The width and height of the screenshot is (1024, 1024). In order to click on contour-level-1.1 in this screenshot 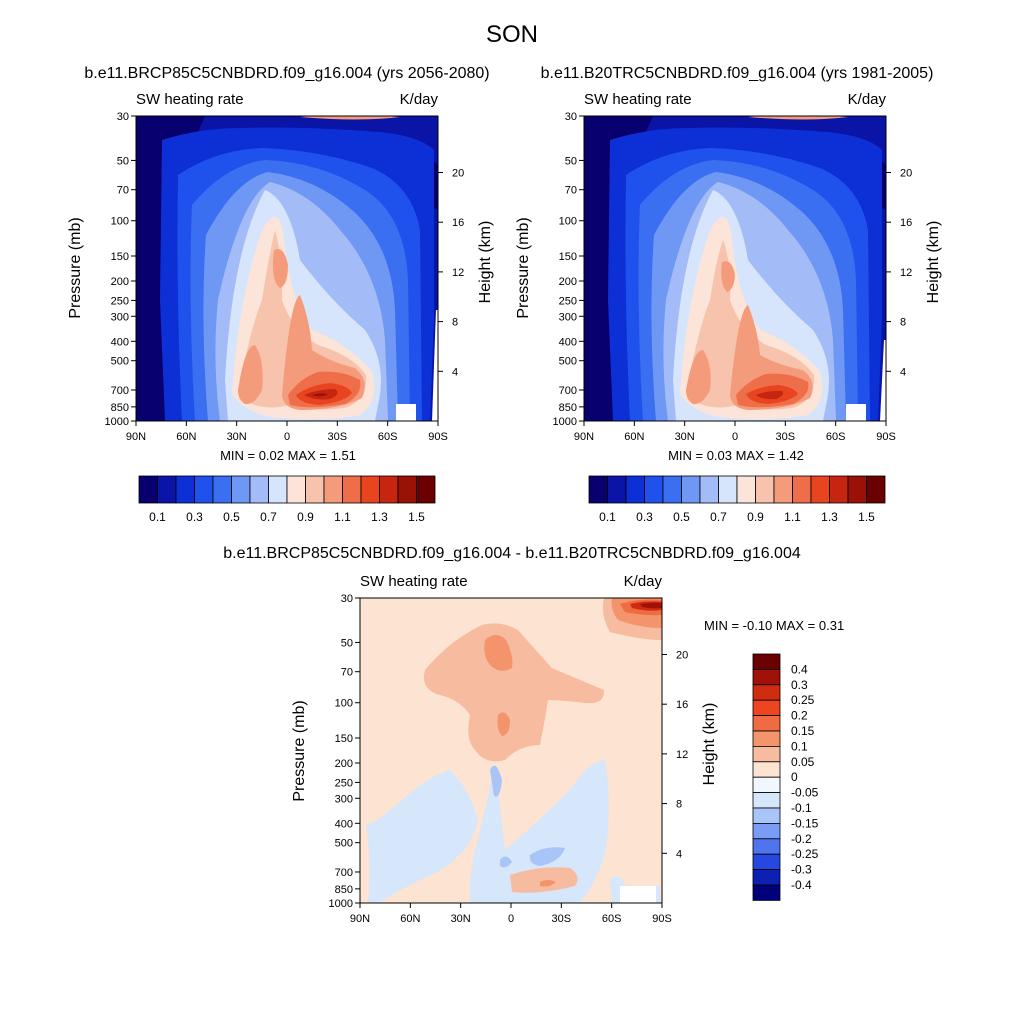, I will do `click(280, 268)`.